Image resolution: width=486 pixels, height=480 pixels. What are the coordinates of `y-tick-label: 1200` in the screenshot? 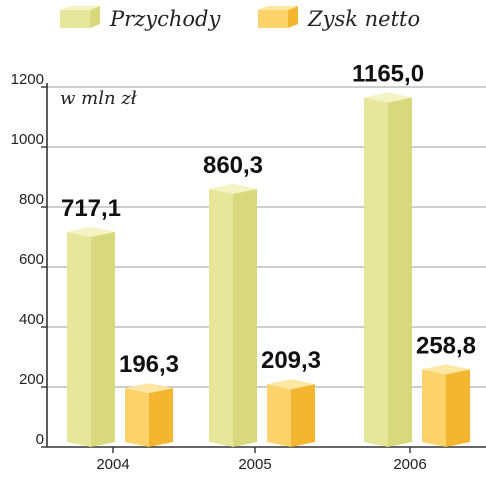 It's located at (27, 79).